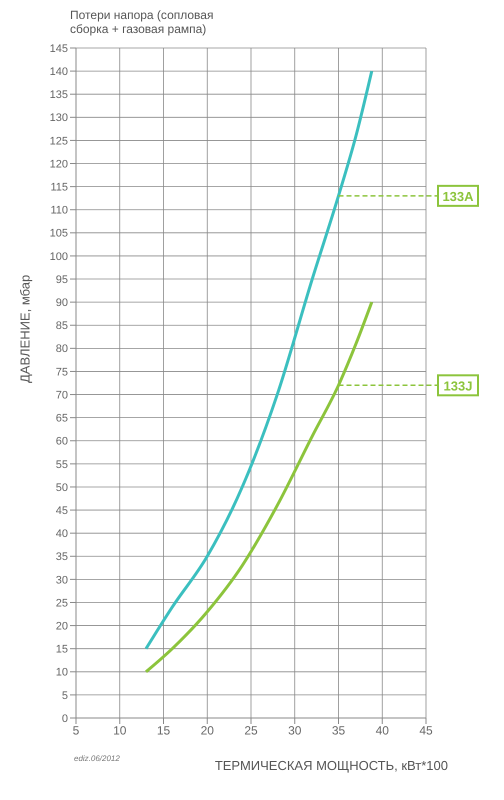 Image resolution: width=504 pixels, height=800 pixels. Describe the element at coordinates (62, 395) in the screenshot. I see `y-tick-label: 70` at that location.